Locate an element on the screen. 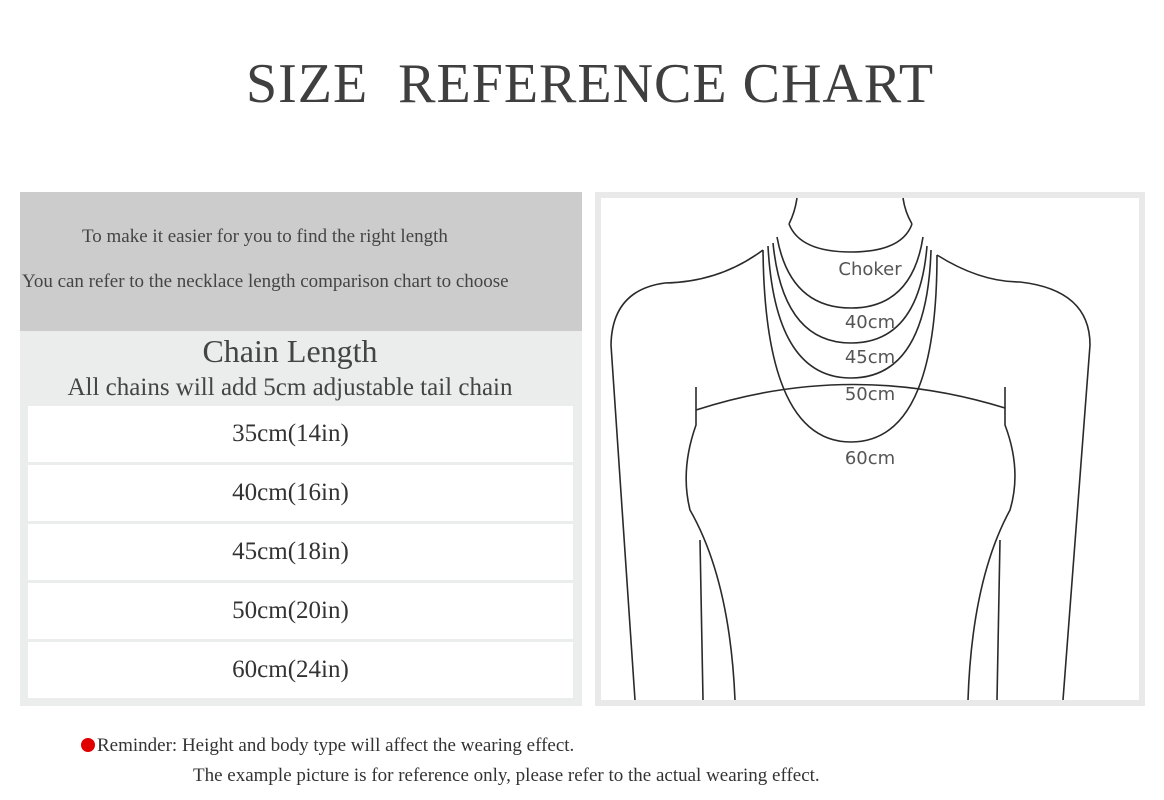  torso-right is located at coordinates (991, 544).